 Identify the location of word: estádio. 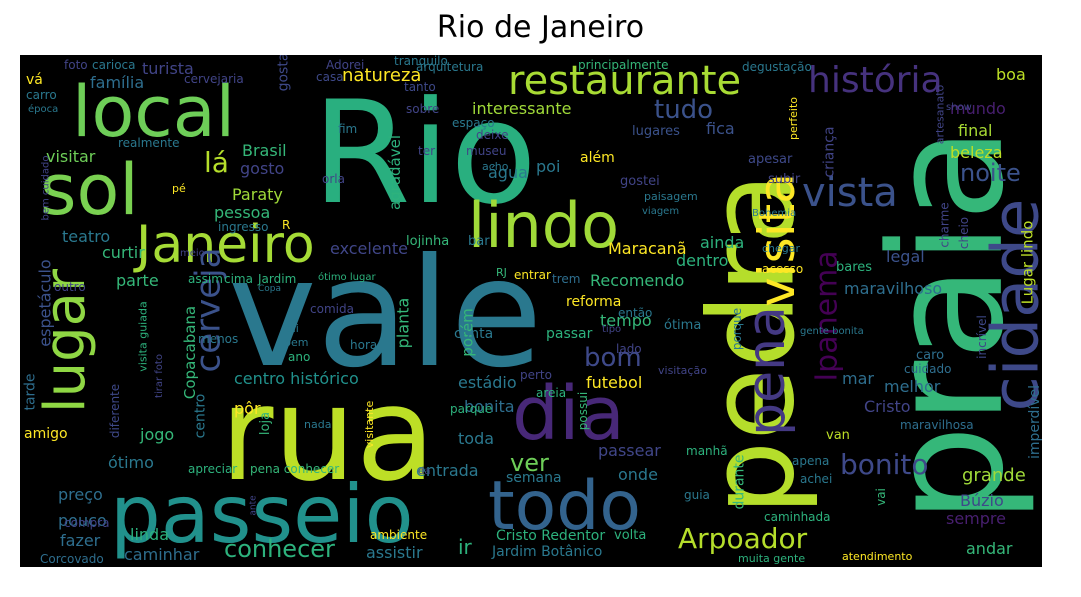
(487, 382).